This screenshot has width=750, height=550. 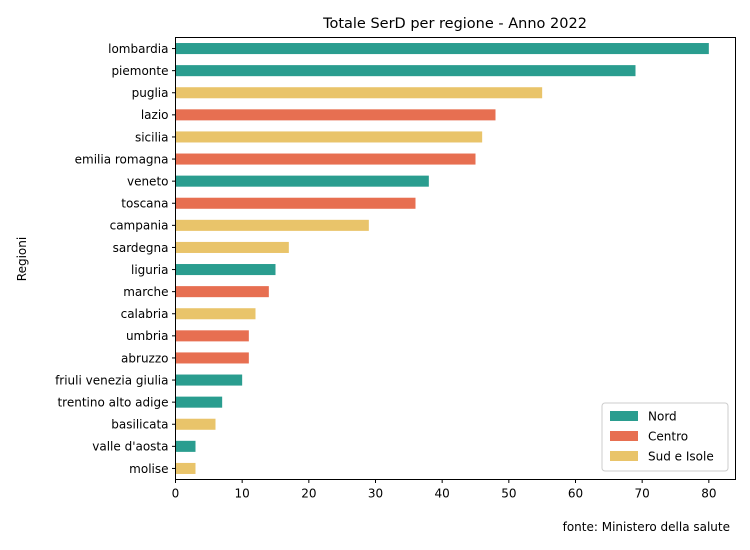 I want to click on legend-swatch-nord, so click(x=624, y=416).